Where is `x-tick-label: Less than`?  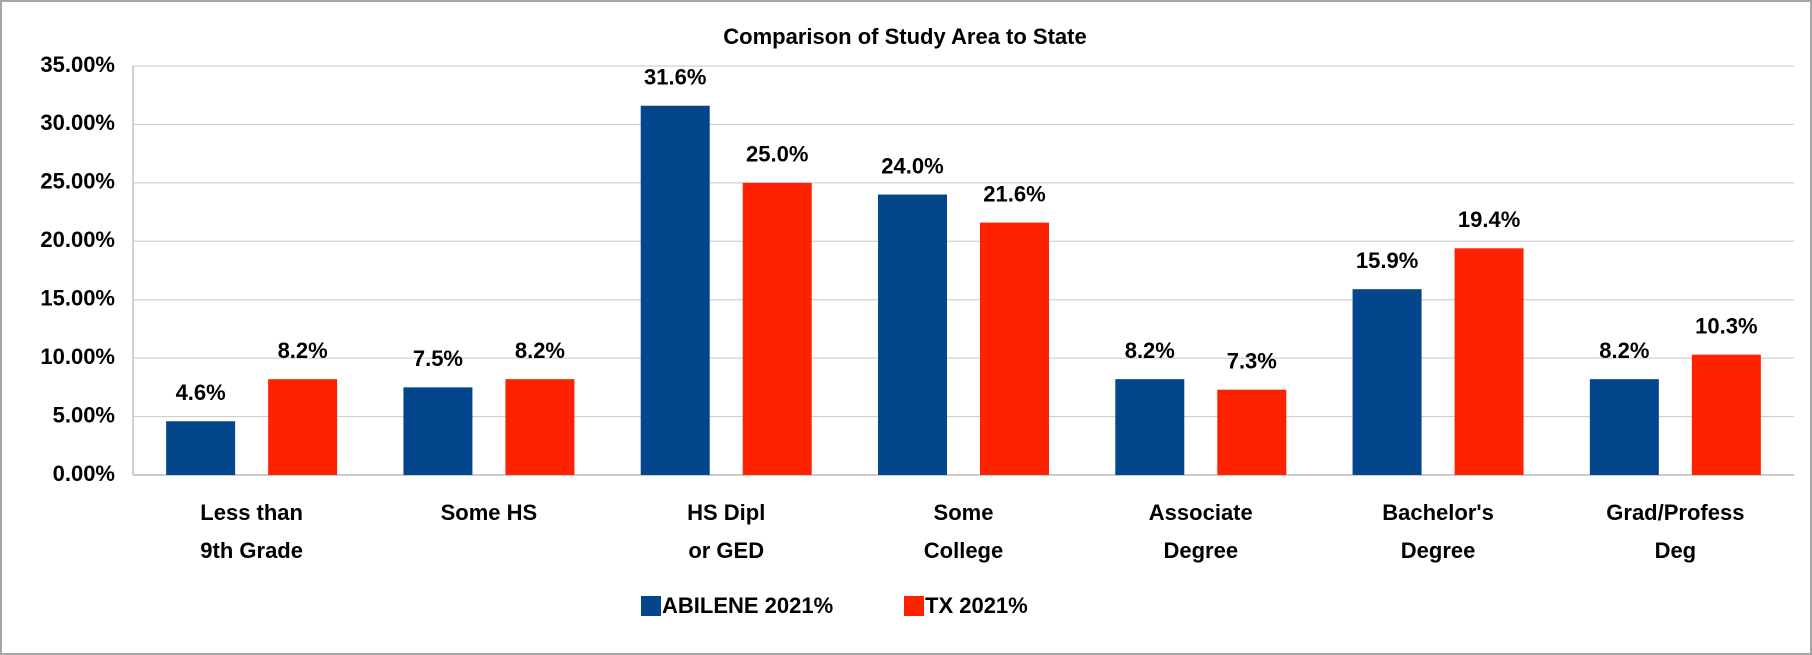
x-tick-label: Less than is located at coordinates (251, 512).